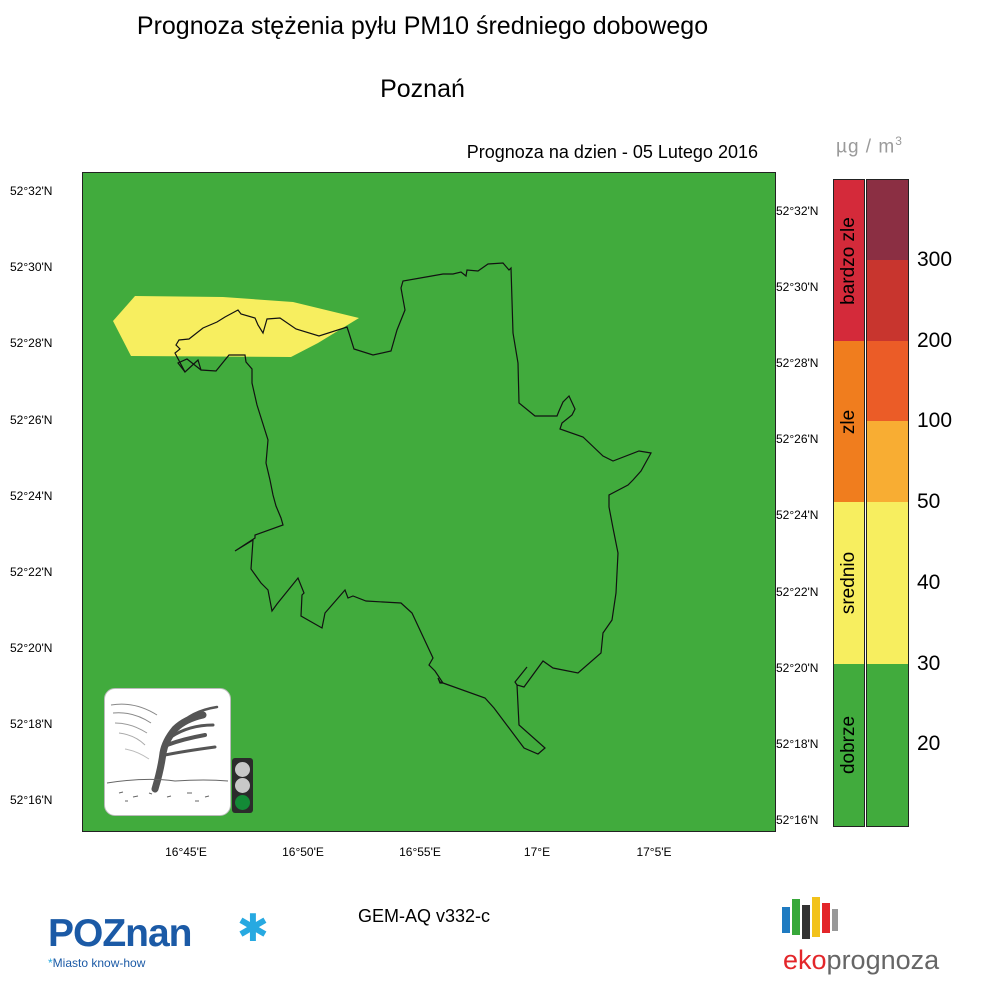 The height and width of the screenshot is (1000, 1000). Describe the element at coordinates (31, 191) in the screenshot. I see `lat-label-left: 52°32'N` at that location.